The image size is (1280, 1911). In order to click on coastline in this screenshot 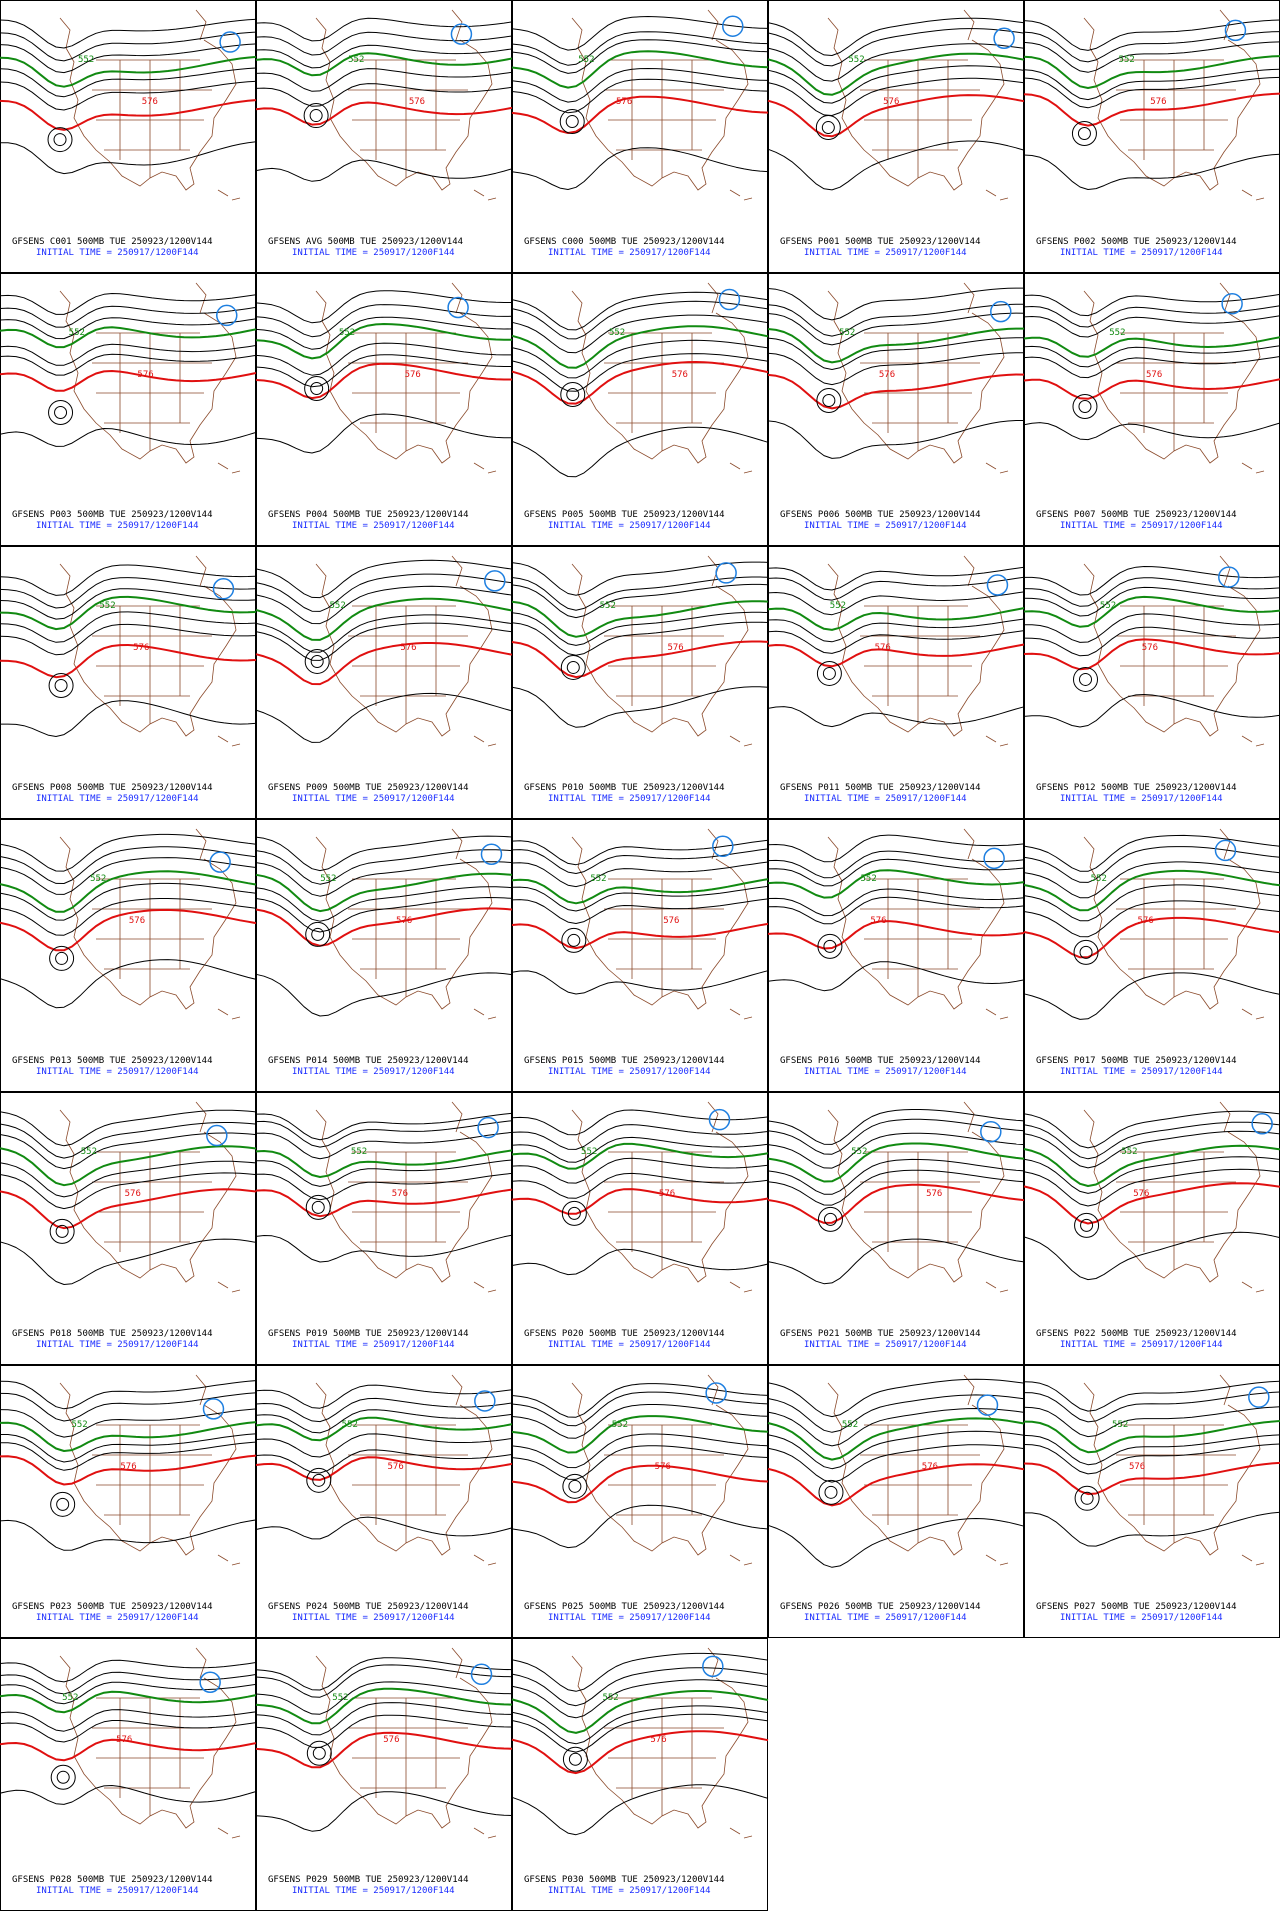, I will do `click(662, 378)`.